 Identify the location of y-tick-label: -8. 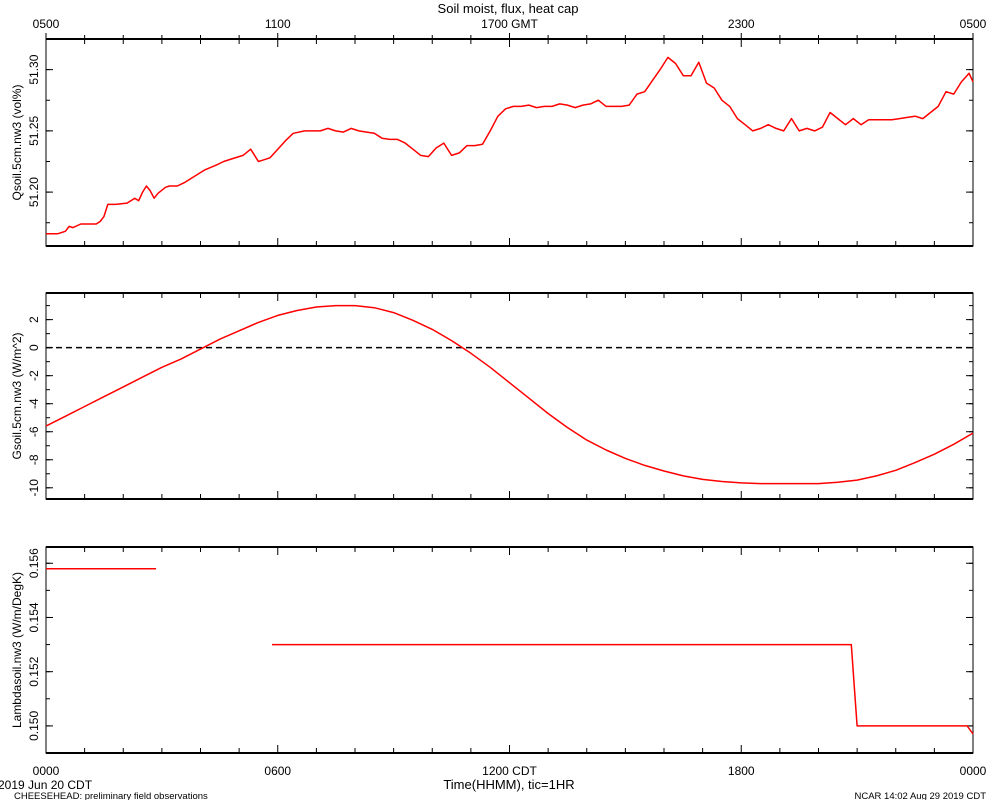
(34, 459).